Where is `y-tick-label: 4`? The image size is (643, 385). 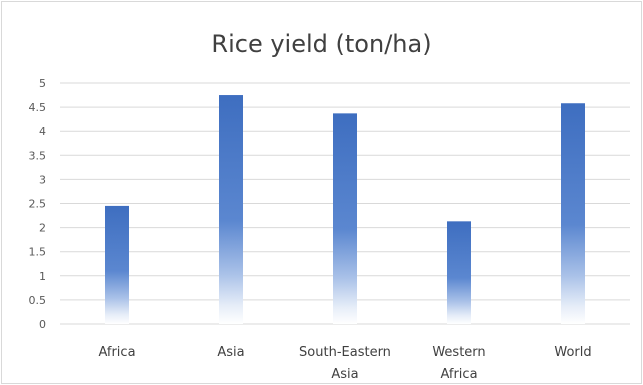
y-tick-label: 4 is located at coordinates (42, 131).